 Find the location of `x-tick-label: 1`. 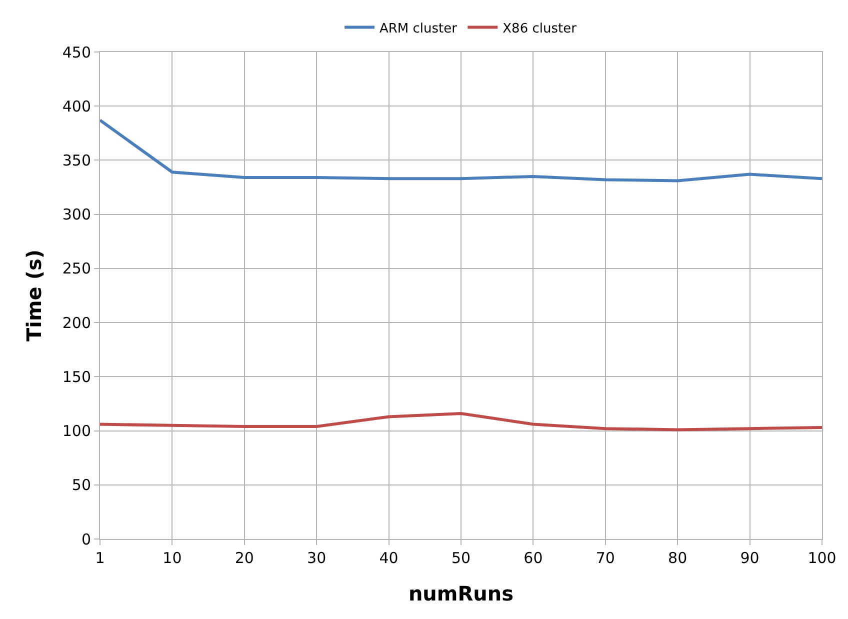

x-tick-label: 1 is located at coordinates (100, 558).